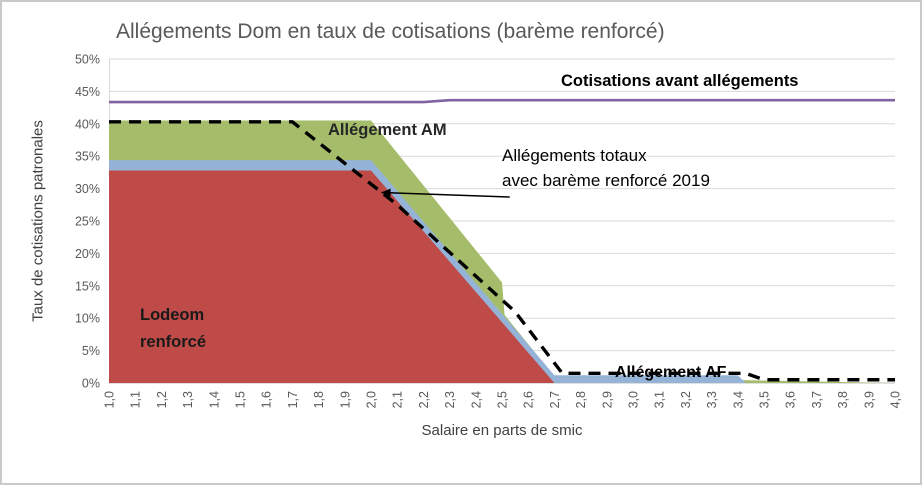 The image size is (922, 485). Describe the element at coordinates (173, 329) in the screenshot. I see `label-lodeom-renforce: Lodeom renforcé` at that location.